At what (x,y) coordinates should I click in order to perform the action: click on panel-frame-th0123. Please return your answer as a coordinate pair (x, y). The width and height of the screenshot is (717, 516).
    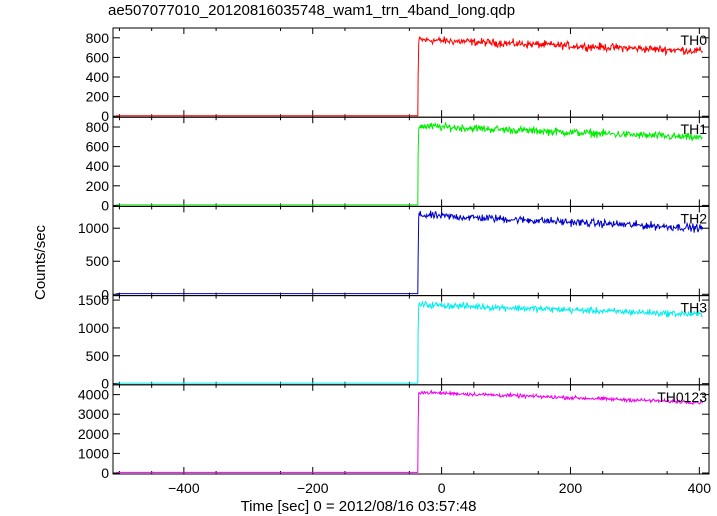
    Looking at the image, I should click on (411, 429).